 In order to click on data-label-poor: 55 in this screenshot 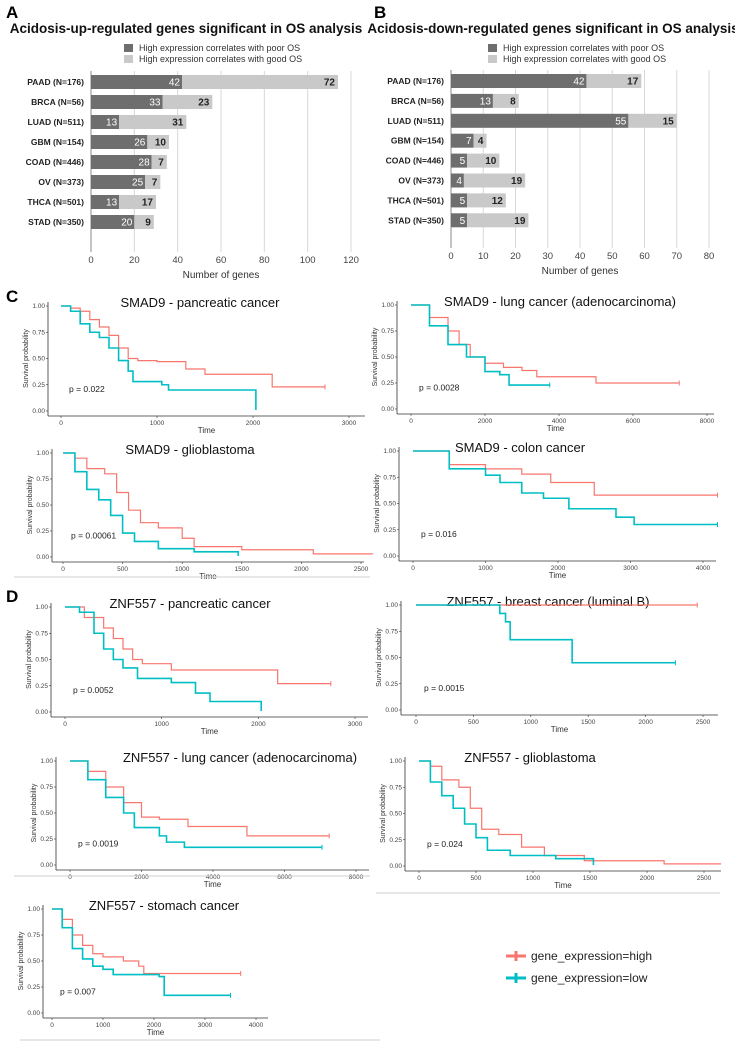, I will do `click(621, 121)`.